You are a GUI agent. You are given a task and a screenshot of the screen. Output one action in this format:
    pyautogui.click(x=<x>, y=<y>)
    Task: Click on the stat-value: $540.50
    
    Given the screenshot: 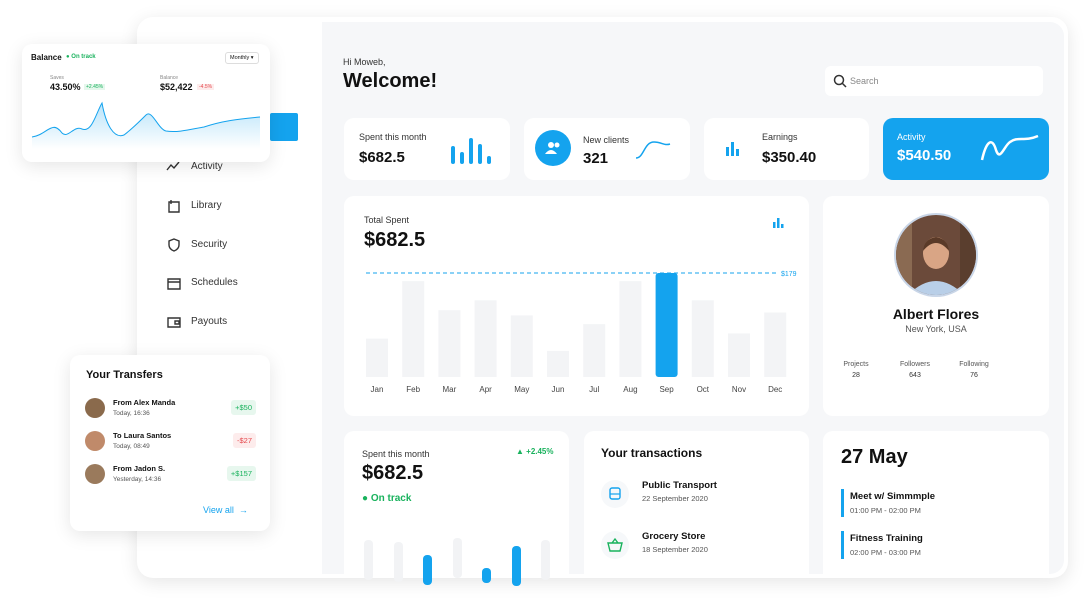 What is the action you would take?
    pyautogui.click(x=924, y=155)
    